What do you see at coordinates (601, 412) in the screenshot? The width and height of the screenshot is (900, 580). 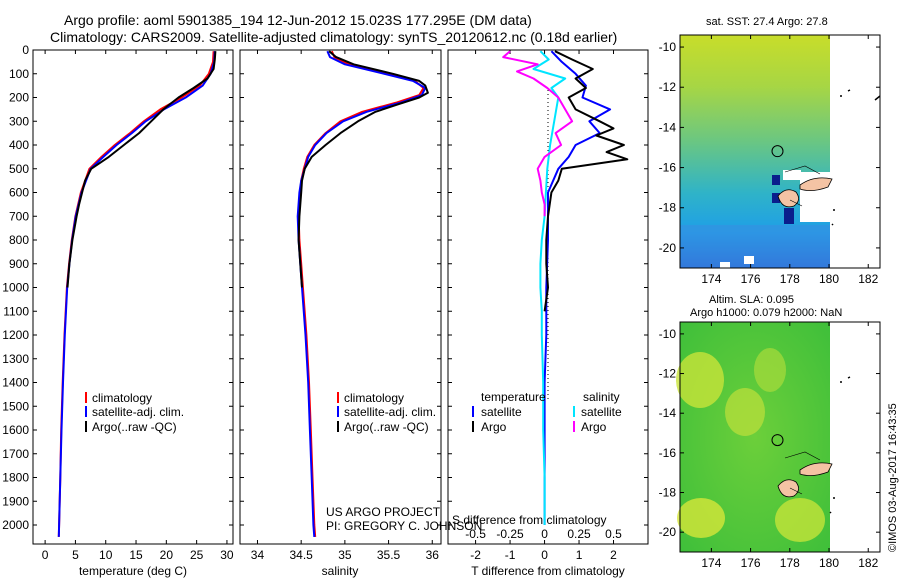 I see `legend-sal-satellite-label: satellite` at bounding box center [601, 412].